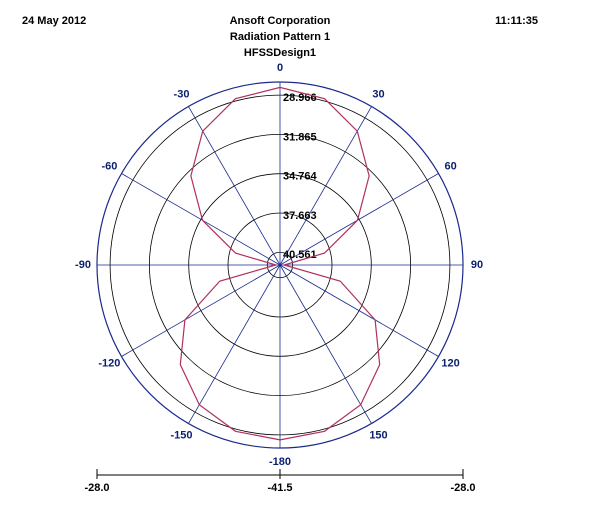 The width and height of the screenshot is (598, 528). I want to click on angle-label: -150, so click(181, 436).